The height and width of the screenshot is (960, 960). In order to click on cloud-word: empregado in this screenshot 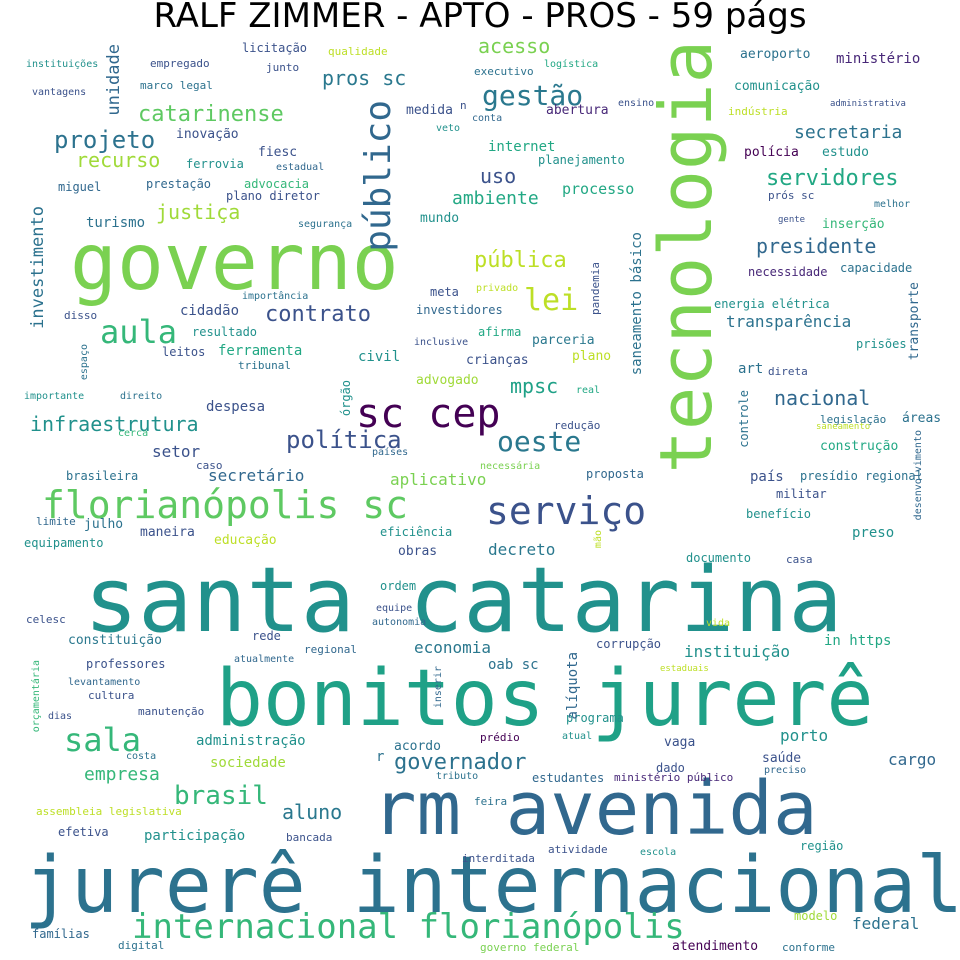, I will do `click(180, 63)`.